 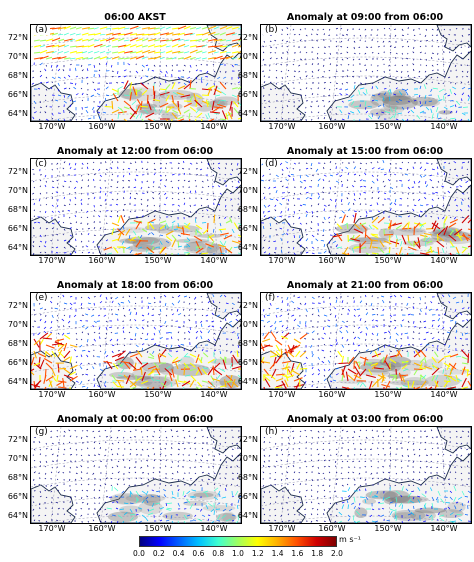 What do you see at coordinates (17, 496) in the screenshot?
I see `latitude-label: 66°N` at bounding box center [17, 496].